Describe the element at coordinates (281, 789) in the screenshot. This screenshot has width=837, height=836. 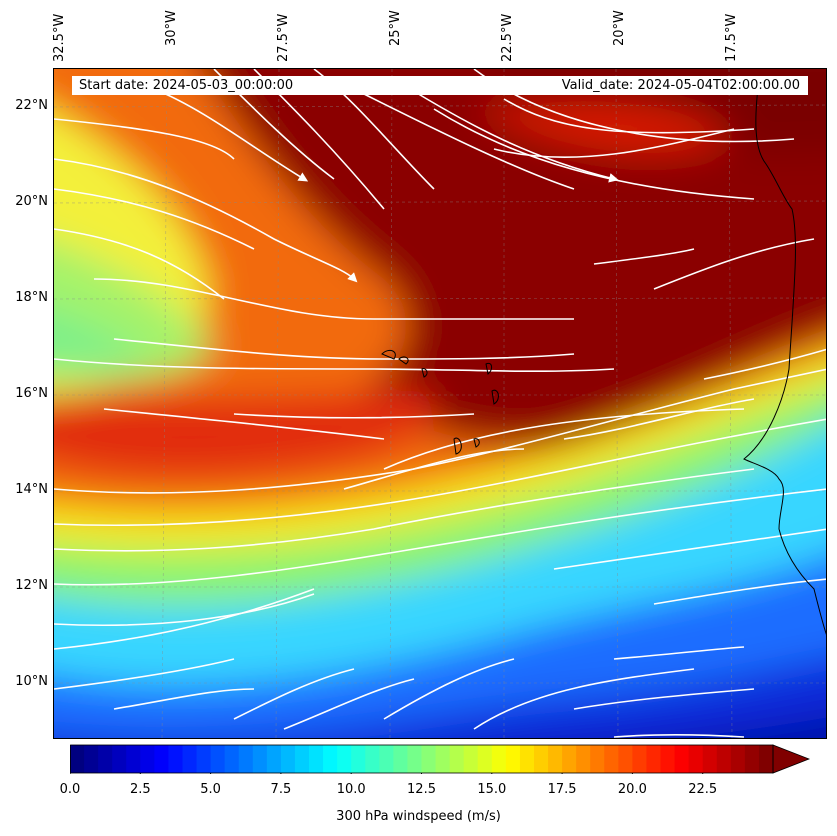
I see `colorbar-tick-label: 7.5` at that location.